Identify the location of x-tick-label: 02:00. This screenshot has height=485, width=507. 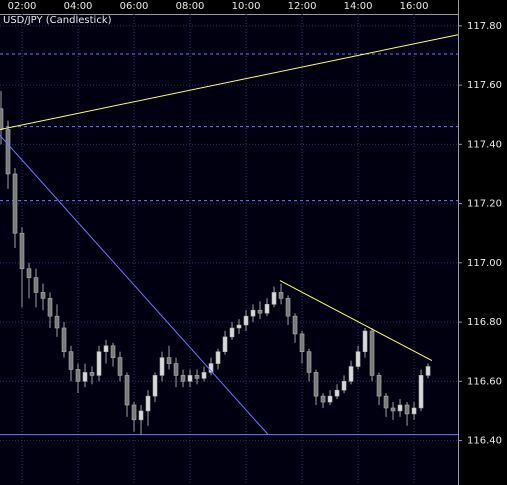
(22, 6).